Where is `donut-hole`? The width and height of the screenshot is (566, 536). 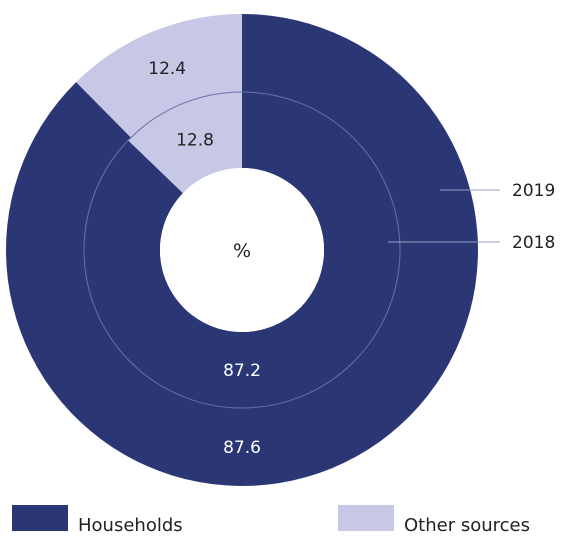 donut-hole is located at coordinates (242, 250).